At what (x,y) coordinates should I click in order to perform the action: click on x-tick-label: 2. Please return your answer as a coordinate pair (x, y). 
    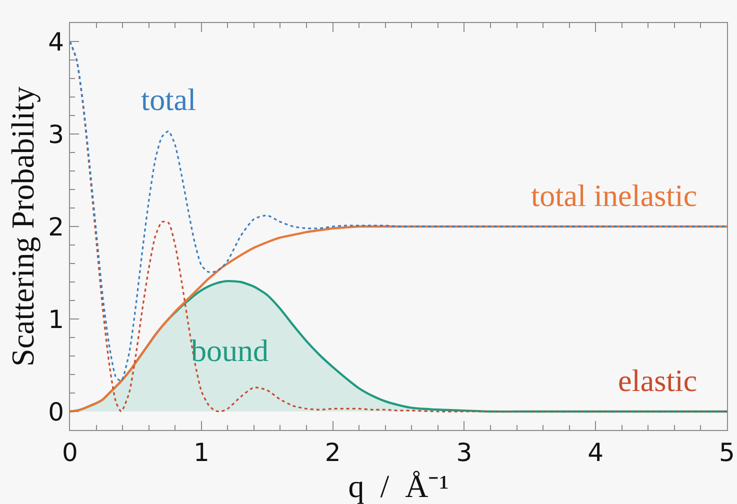
    Looking at the image, I should click on (332, 452).